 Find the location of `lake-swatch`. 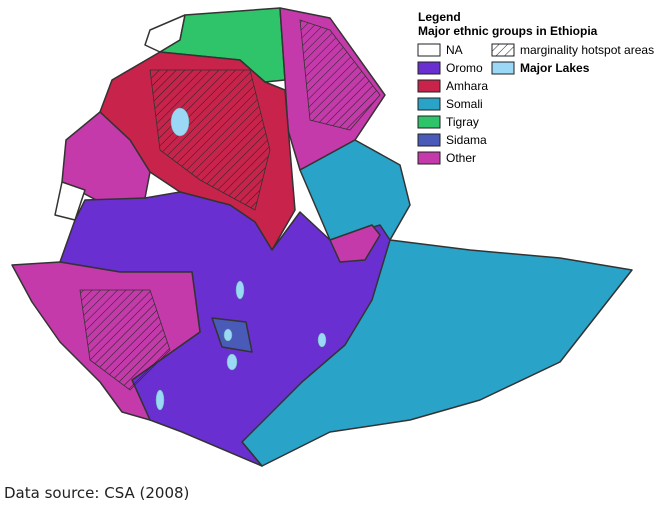

lake-swatch is located at coordinates (503, 68).